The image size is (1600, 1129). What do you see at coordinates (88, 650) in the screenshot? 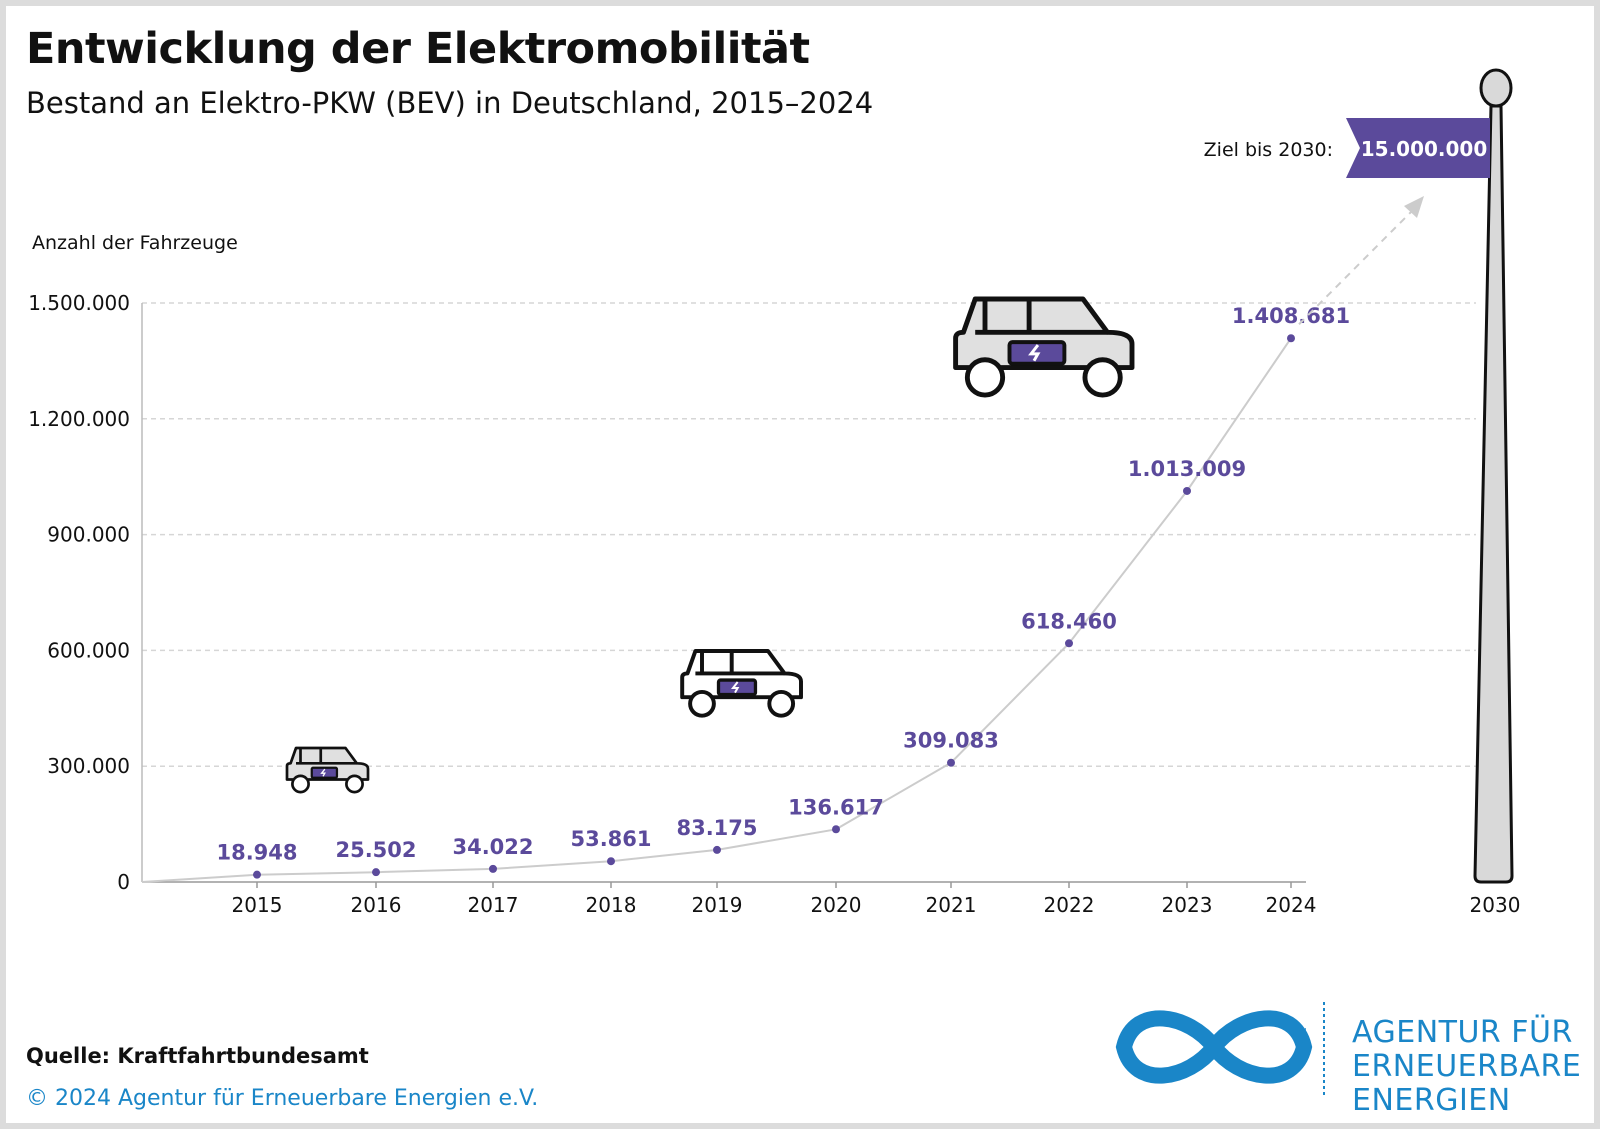
I see `y-tick-label: 600.000` at bounding box center [88, 650].